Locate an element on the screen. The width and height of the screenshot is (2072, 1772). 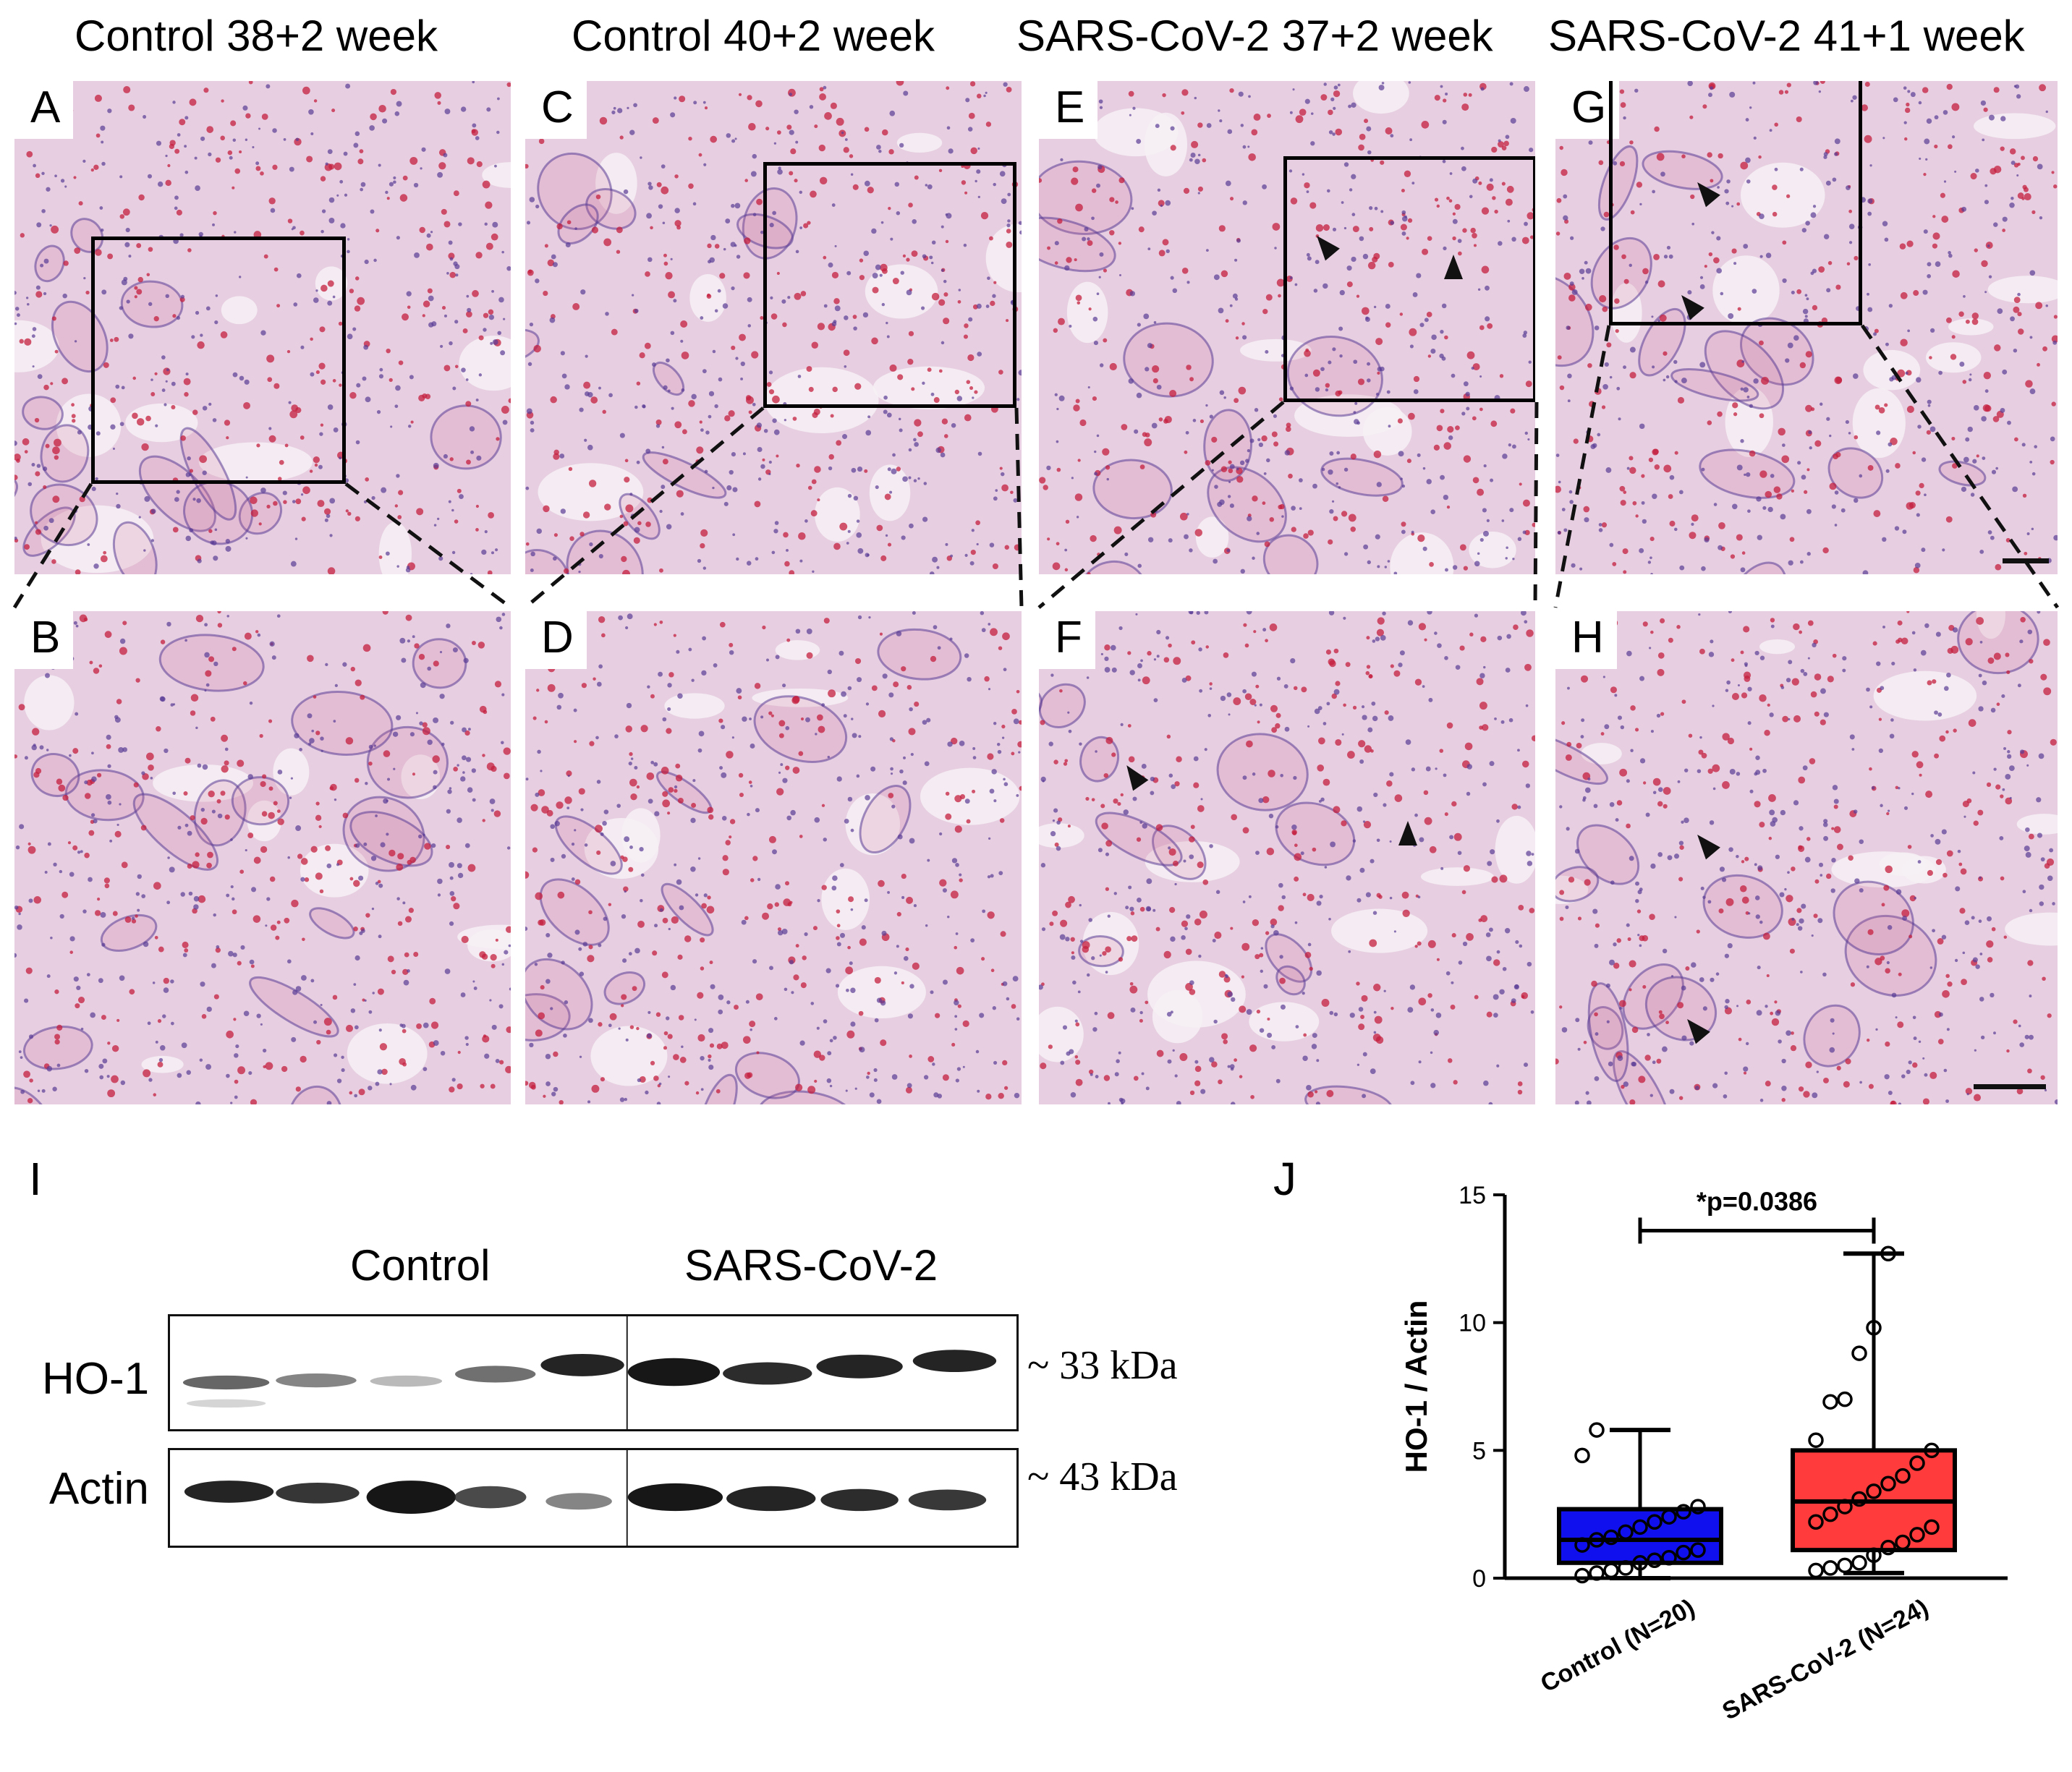
blot-group-sars: SARS-CoV-2 is located at coordinates (811, 1265).